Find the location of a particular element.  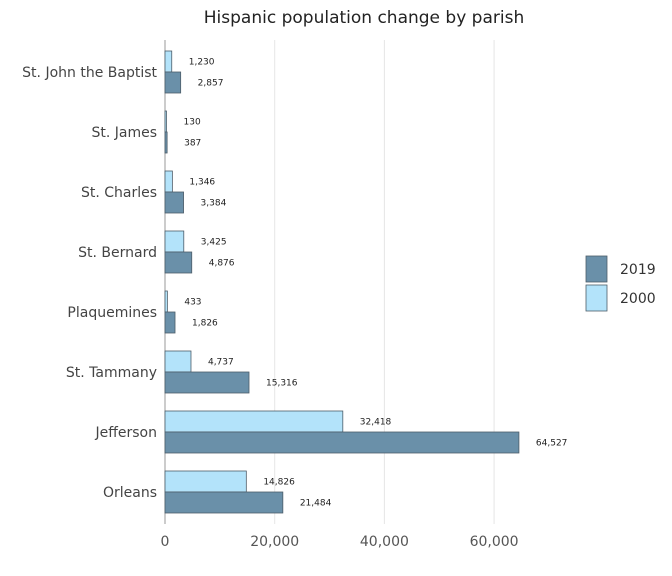

data-label: 14,826 is located at coordinates (279, 483).